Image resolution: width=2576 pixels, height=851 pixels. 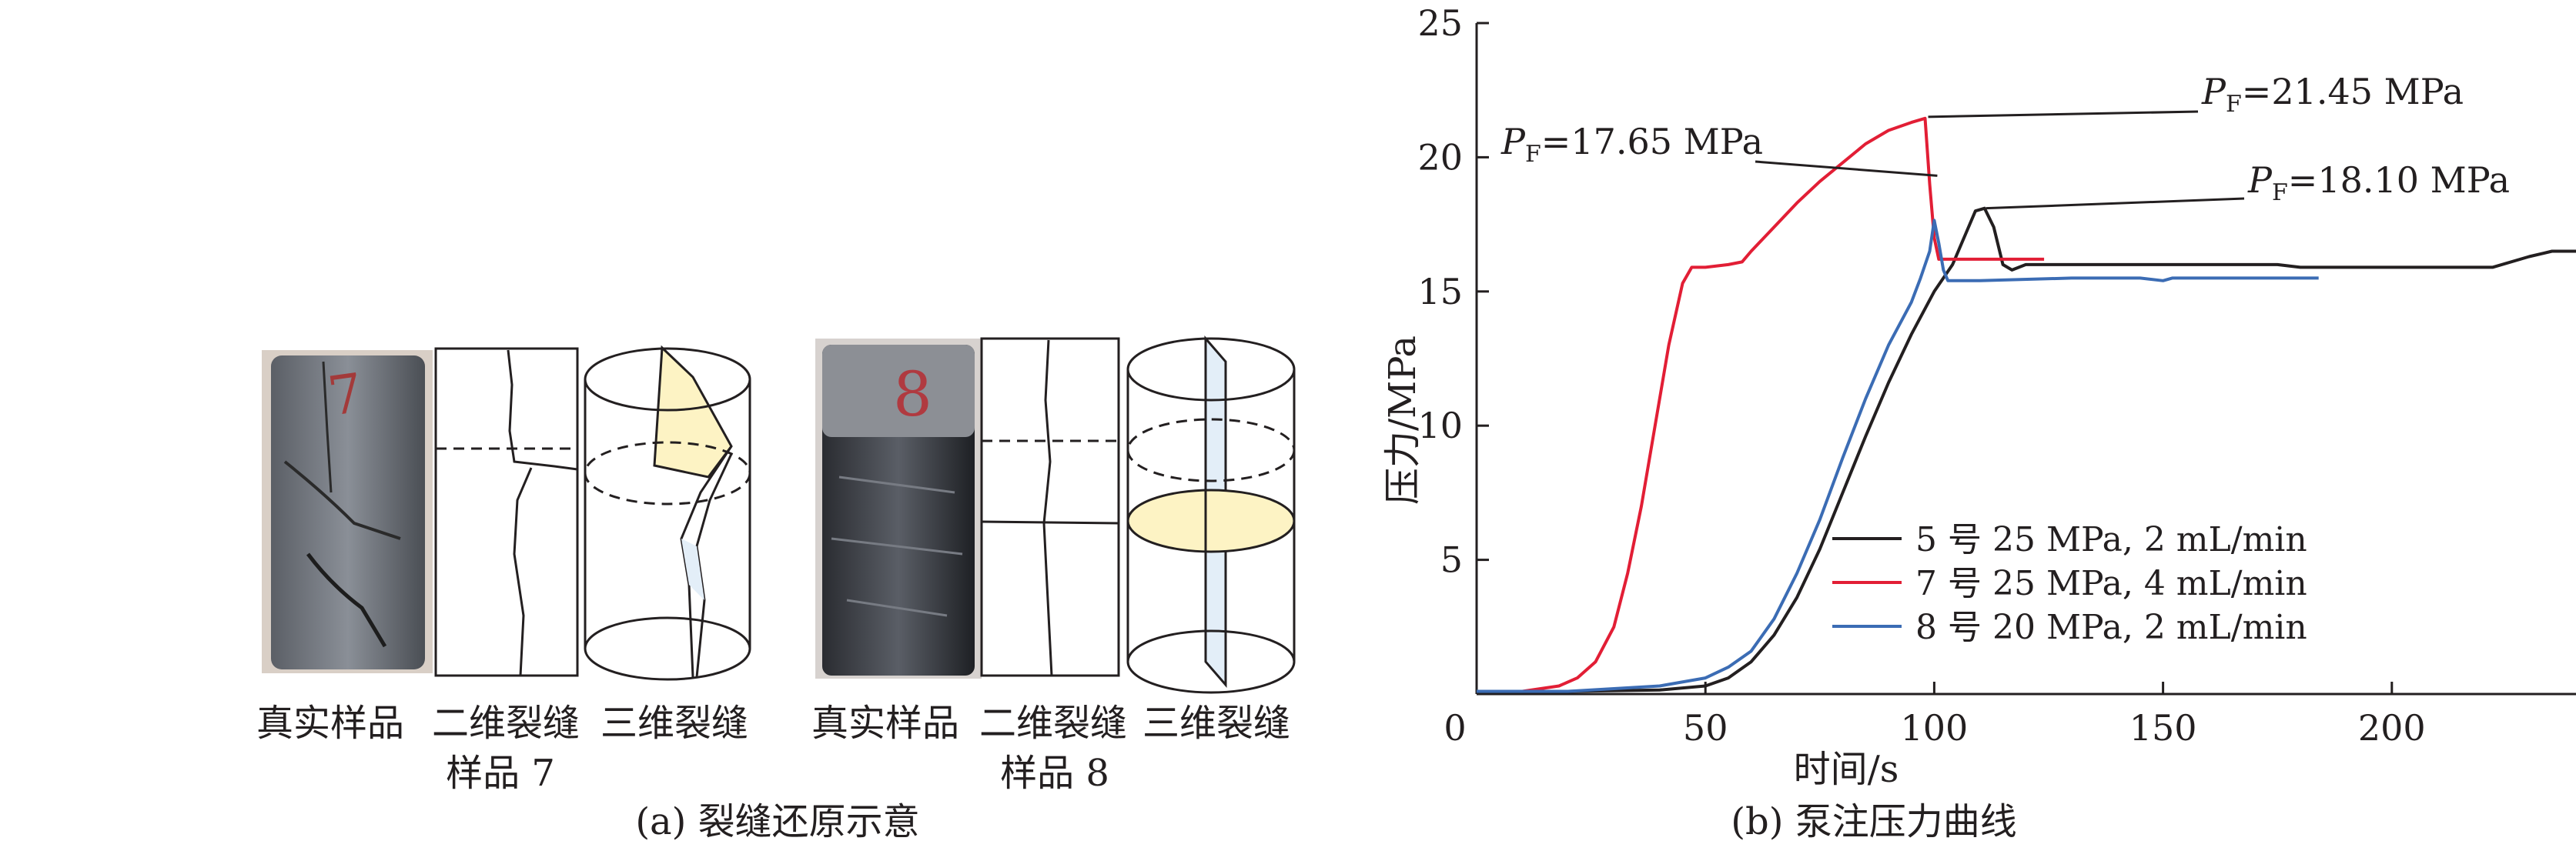 I want to click on x-tick-label: 50, so click(x=1705, y=728).